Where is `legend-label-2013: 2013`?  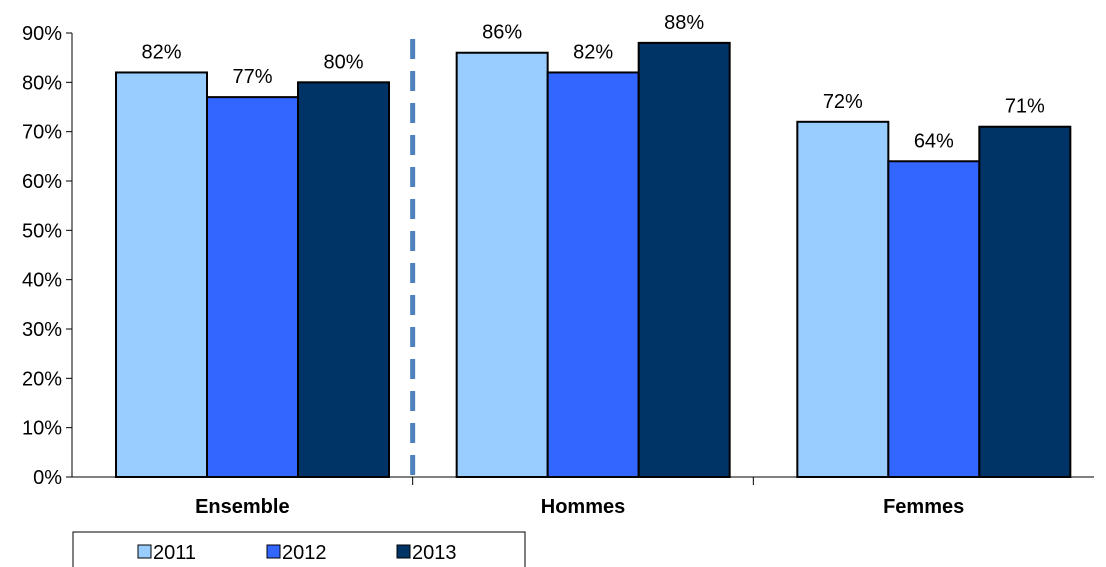
legend-label-2013: 2013 is located at coordinates (434, 553).